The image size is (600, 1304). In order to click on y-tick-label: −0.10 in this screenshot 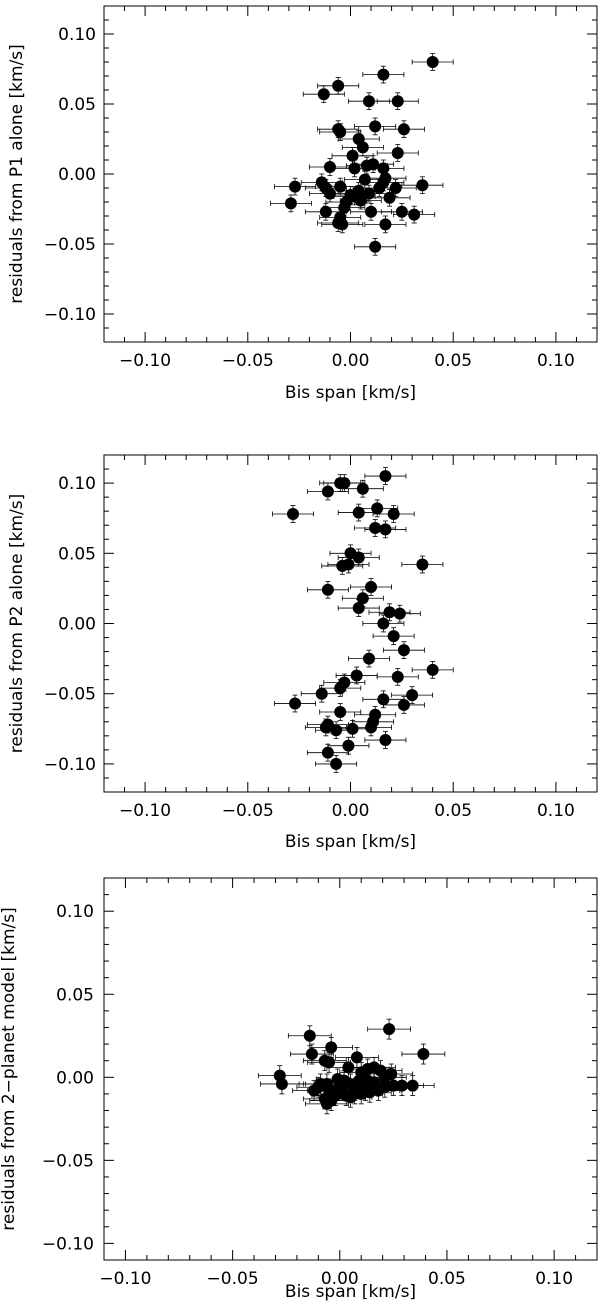, I will do `click(70, 765)`.